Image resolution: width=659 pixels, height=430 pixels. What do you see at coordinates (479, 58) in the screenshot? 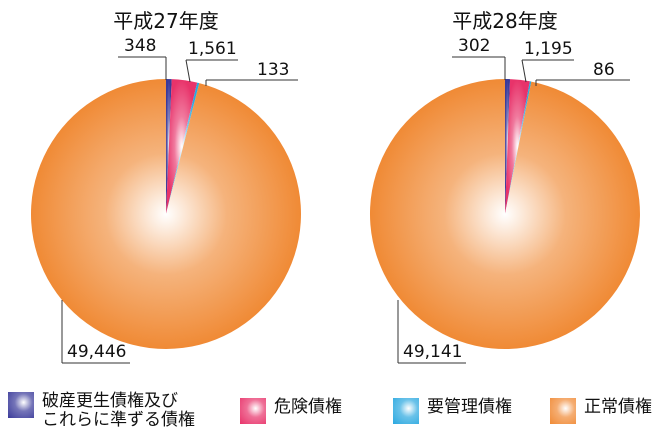
I see `data-label-group-1-0: 302` at bounding box center [479, 58].